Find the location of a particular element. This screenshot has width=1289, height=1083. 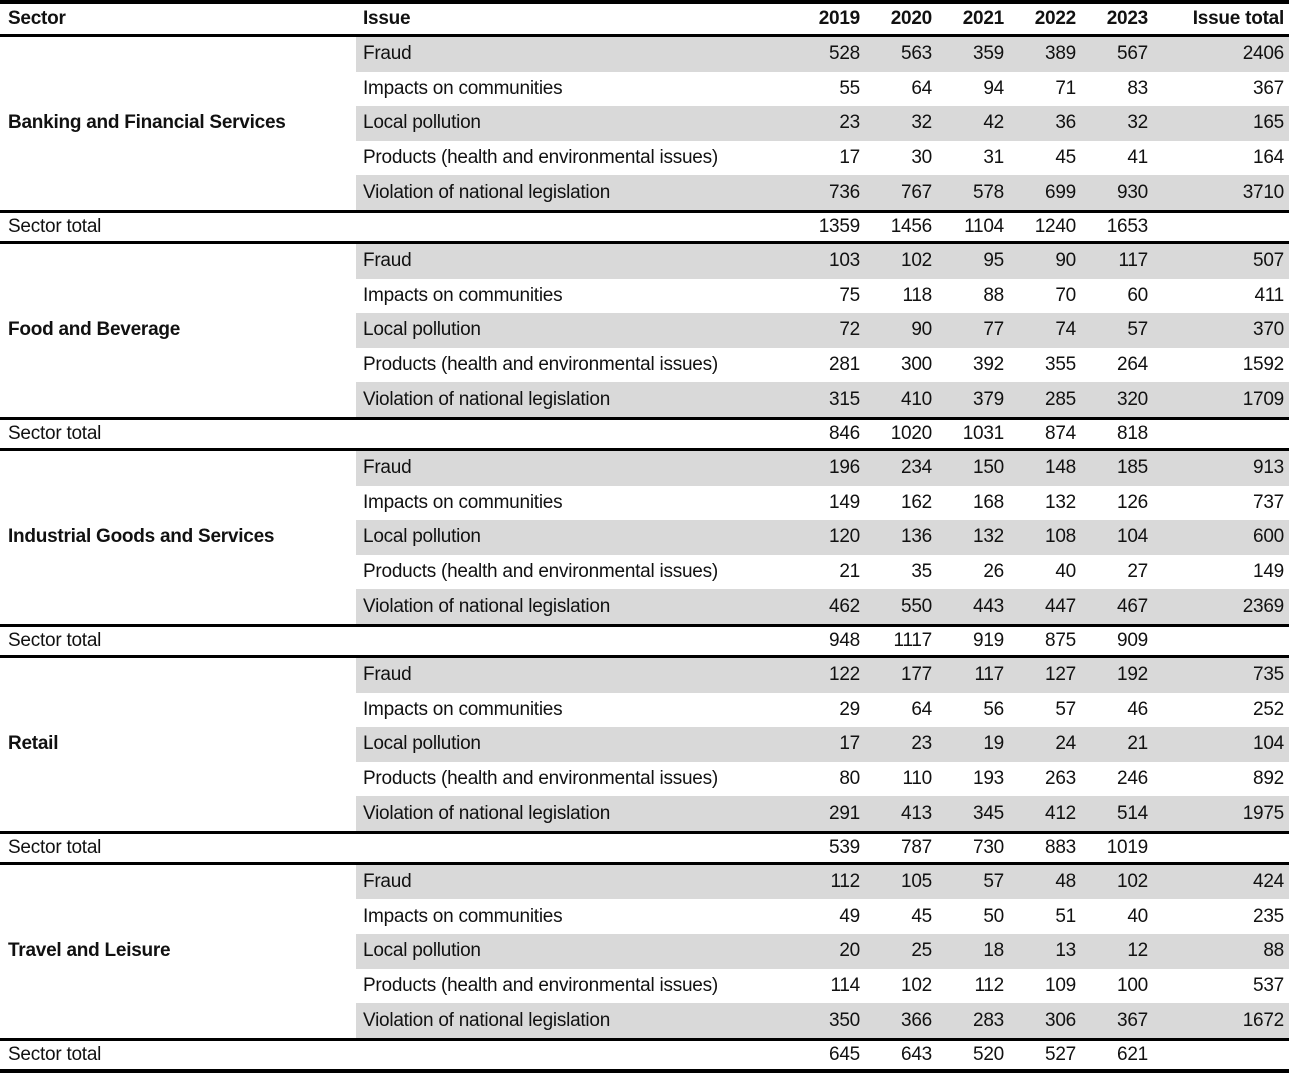

sector-name: Banking and Financial Services is located at coordinates (178, 123).